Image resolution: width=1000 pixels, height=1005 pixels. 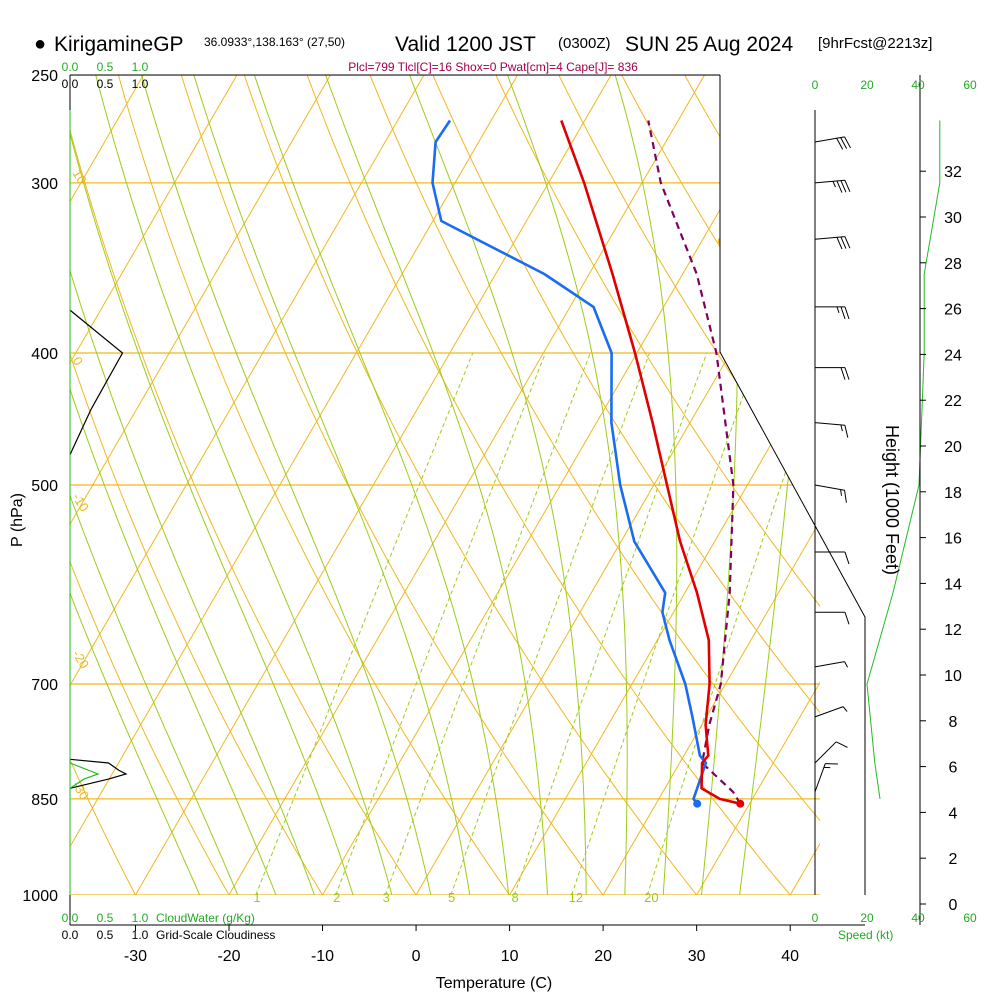 What do you see at coordinates (140, 67) in the screenshot?
I see `cloudwater-tick-top: 1.0` at bounding box center [140, 67].